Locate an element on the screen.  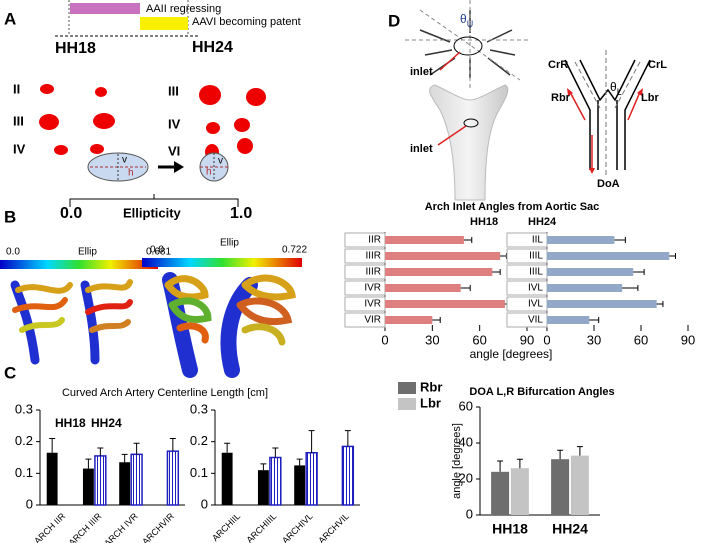
x-tick-label: 90 is located at coordinates (527, 339).